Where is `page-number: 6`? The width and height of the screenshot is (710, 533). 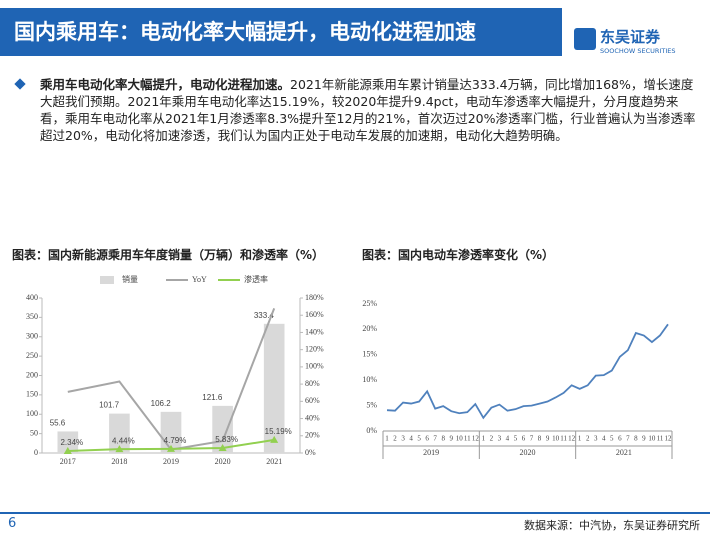 page-number: 6 is located at coordinates (12, 523).